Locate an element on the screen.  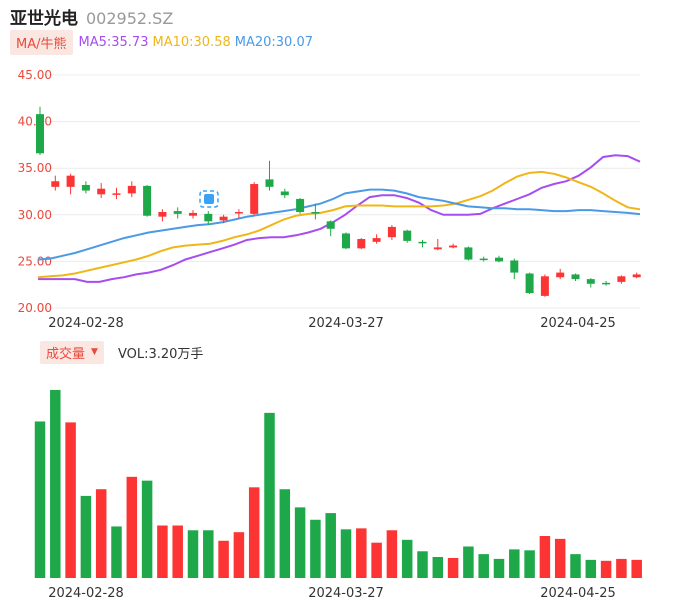
x-tick-label: 2024-02-28 is located at coordinates (86, 323).